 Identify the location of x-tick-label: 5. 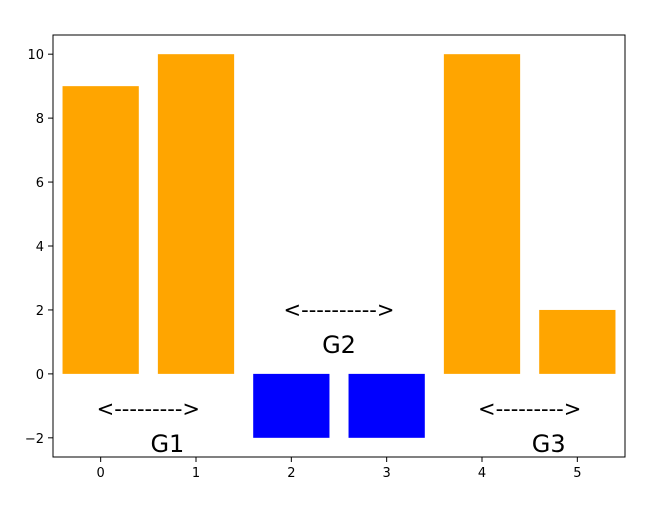
(577, 473).